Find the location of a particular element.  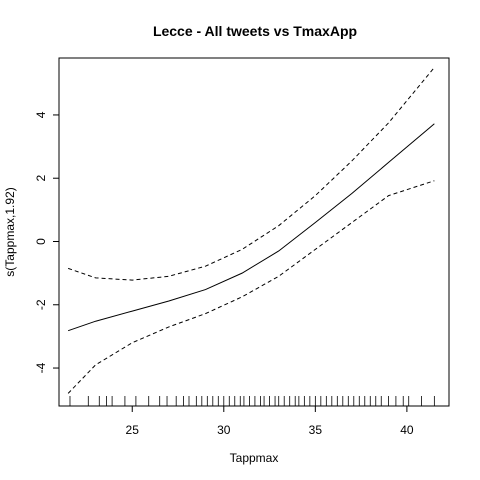

x-axis-label: Tappmax is located at coordinates (254, 458).